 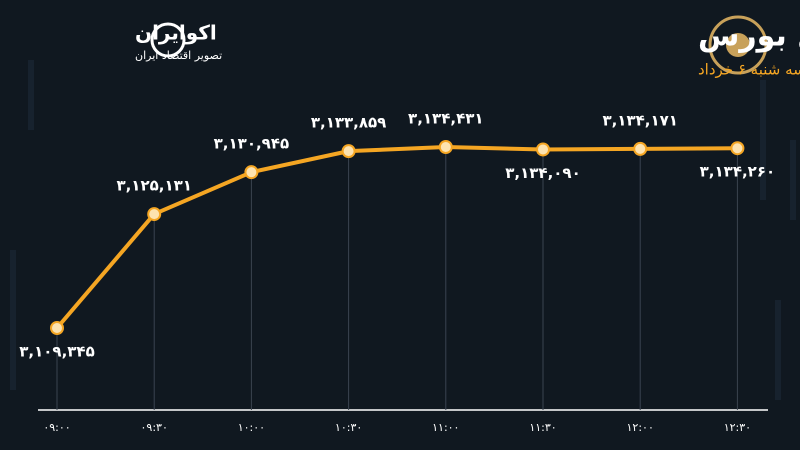 I want to click on x-tick-label: ۰۹:۰۰, so click(x=56, y=427).